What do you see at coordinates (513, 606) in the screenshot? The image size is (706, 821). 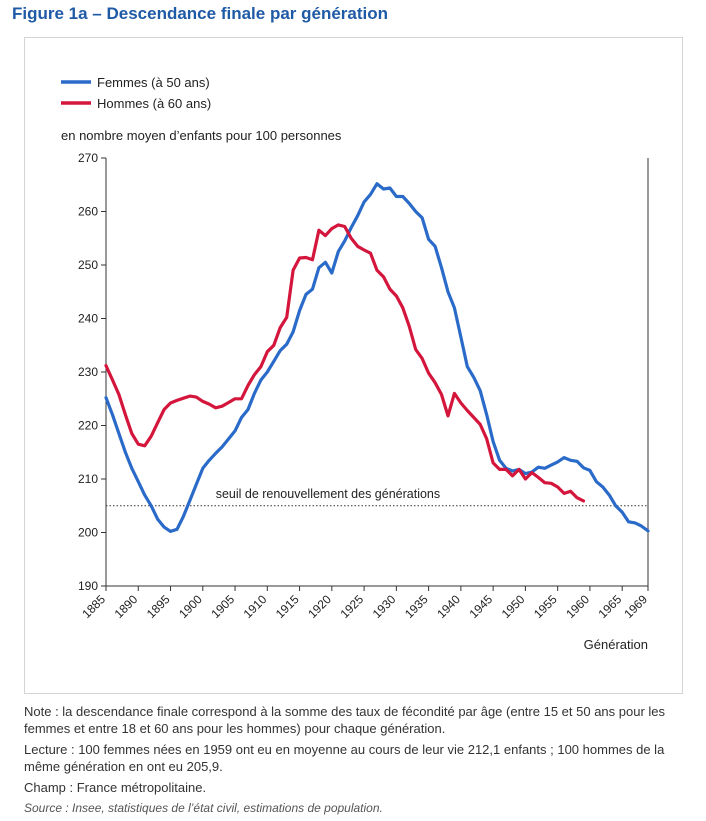 I see `x-tick-label: 1950` at bounding box center [513, 606].